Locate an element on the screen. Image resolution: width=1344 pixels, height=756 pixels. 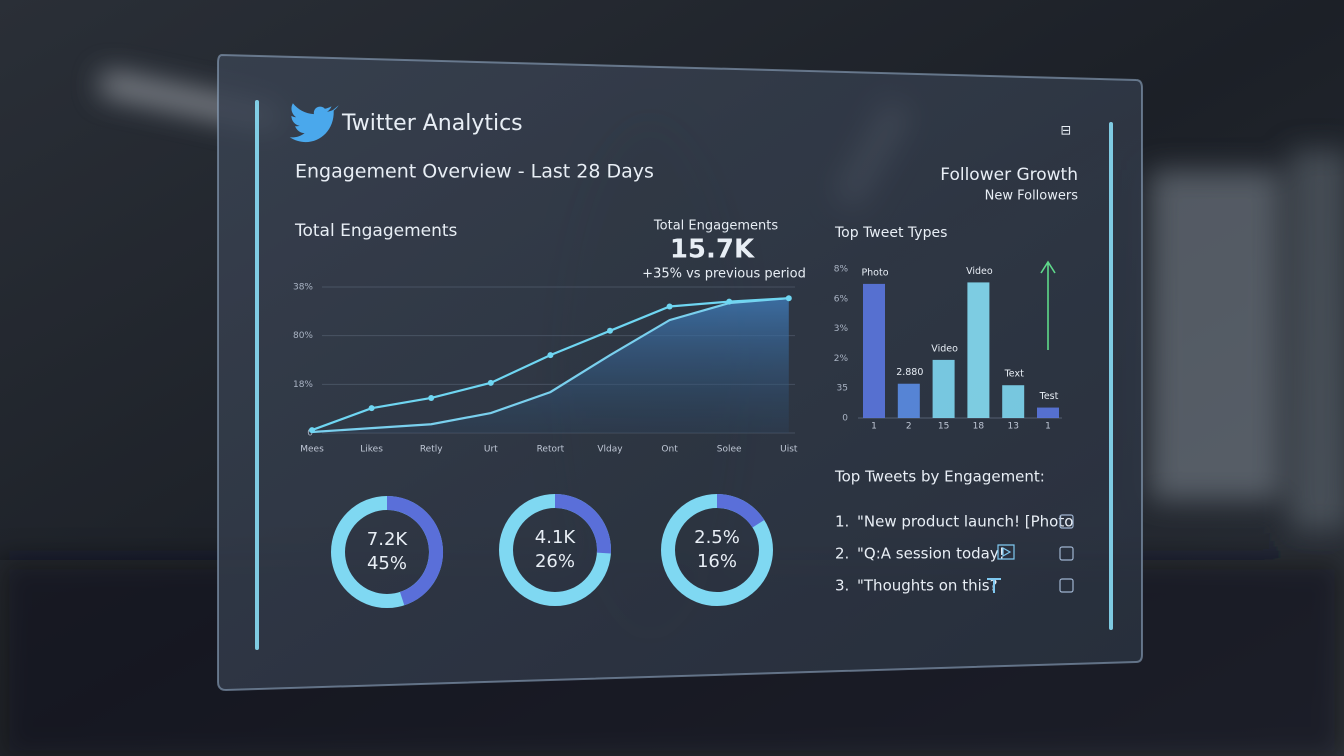
bar-label: Text is located at coordinates (1014, 374).